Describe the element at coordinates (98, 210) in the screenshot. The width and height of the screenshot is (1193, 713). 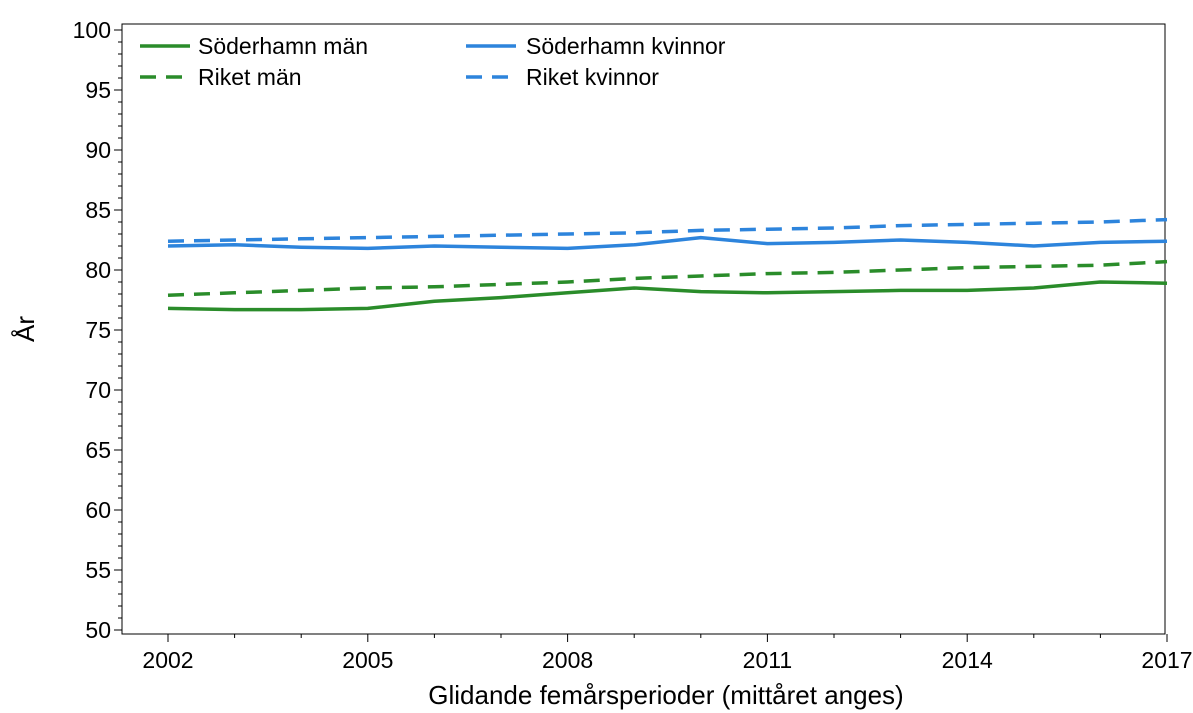
I see `y-tick-label: 85` at that location.